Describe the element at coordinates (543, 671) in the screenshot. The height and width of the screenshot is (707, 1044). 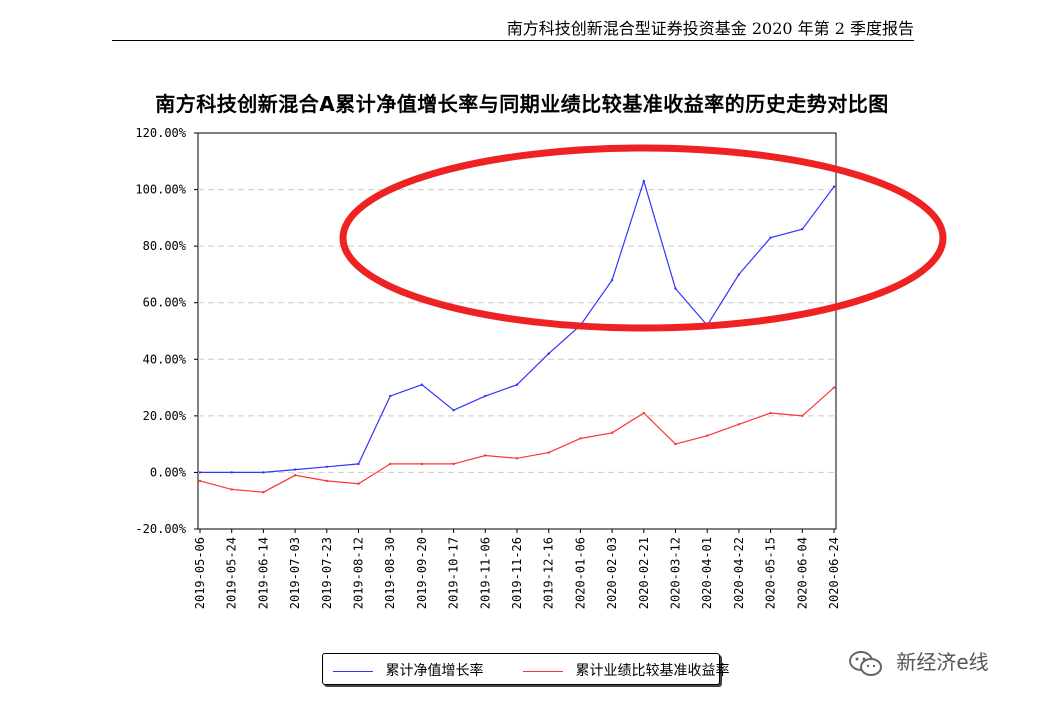
I see `legend-line-benchmark` at that location.